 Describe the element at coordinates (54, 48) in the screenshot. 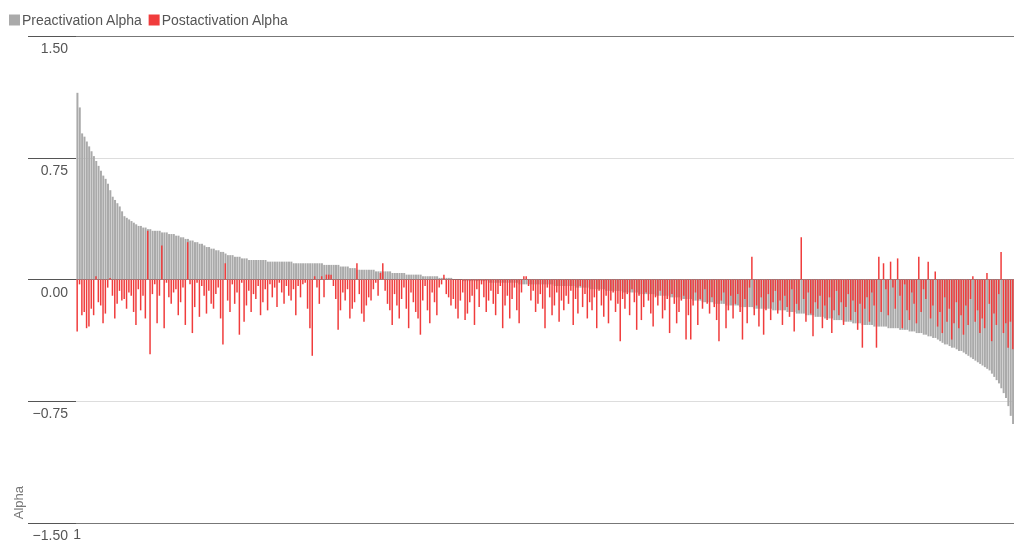

I see `y-tick-label: 1.50` at that location.